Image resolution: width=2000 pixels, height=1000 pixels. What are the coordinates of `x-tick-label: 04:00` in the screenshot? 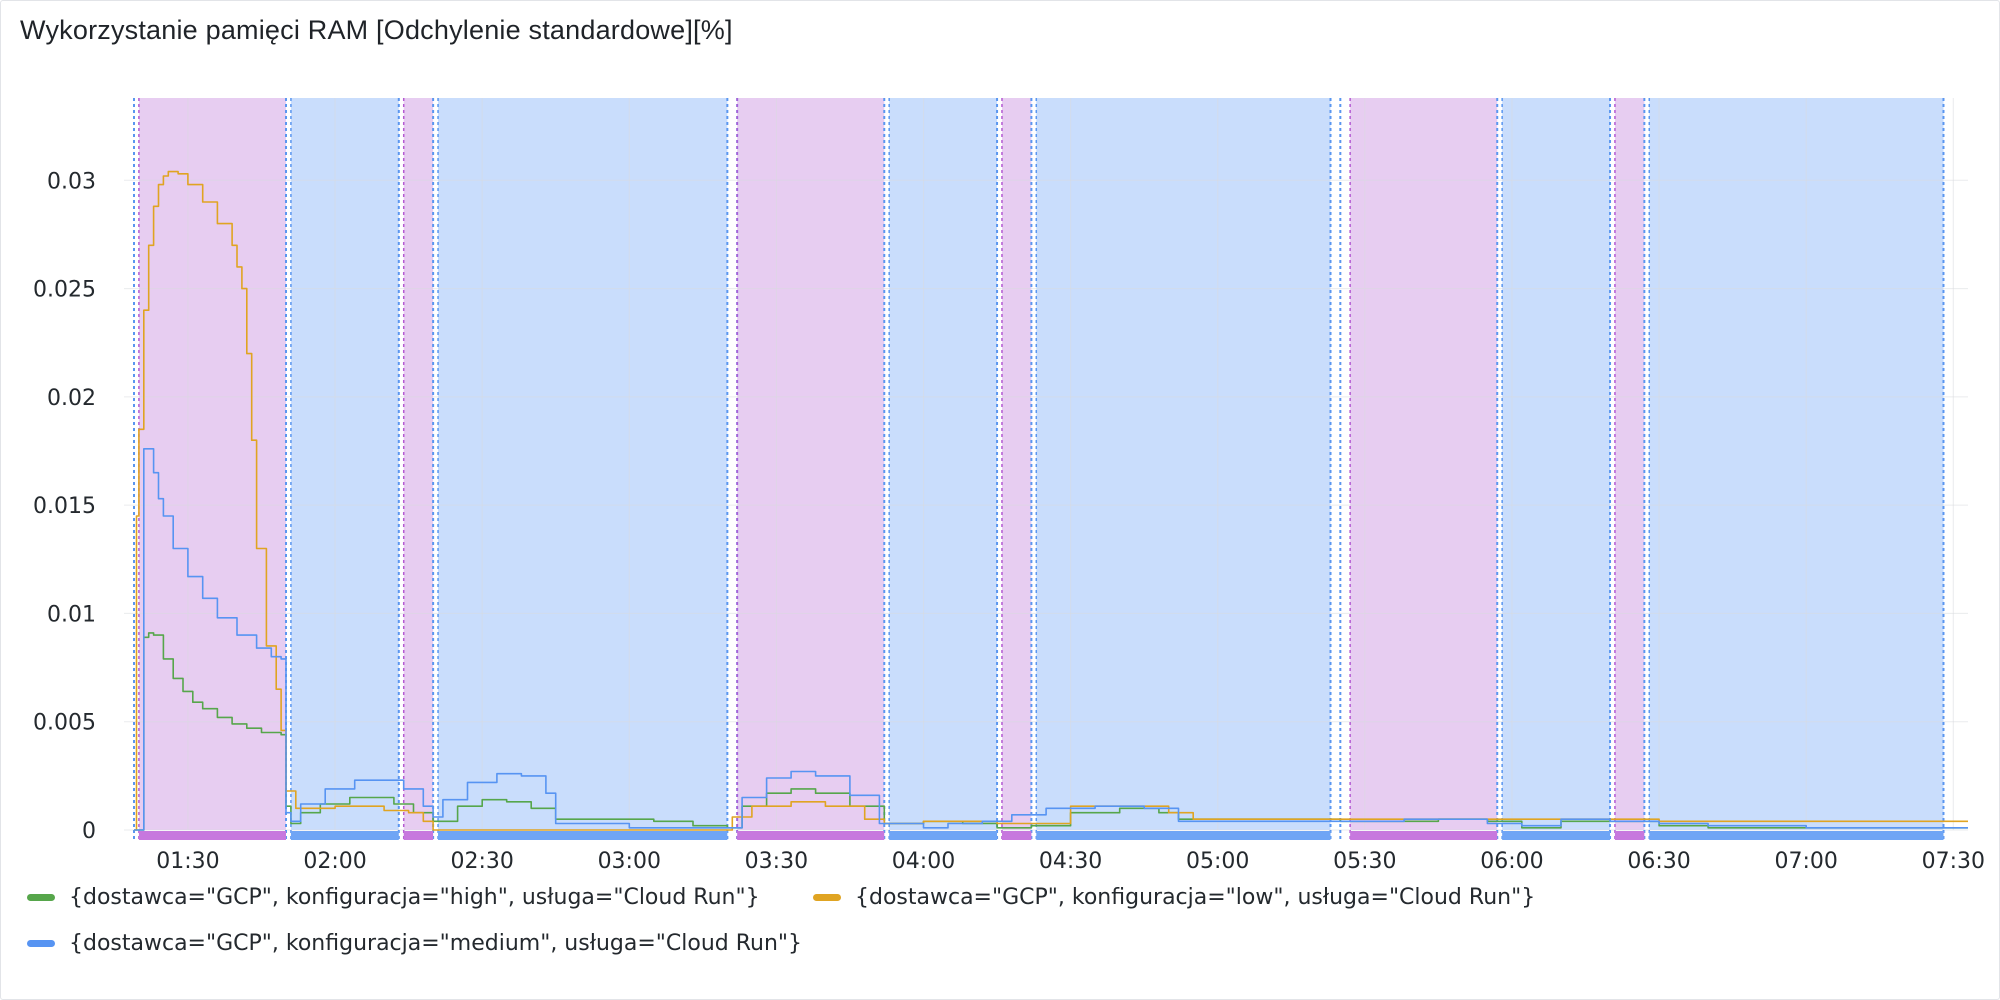 It's located at (923, 861).